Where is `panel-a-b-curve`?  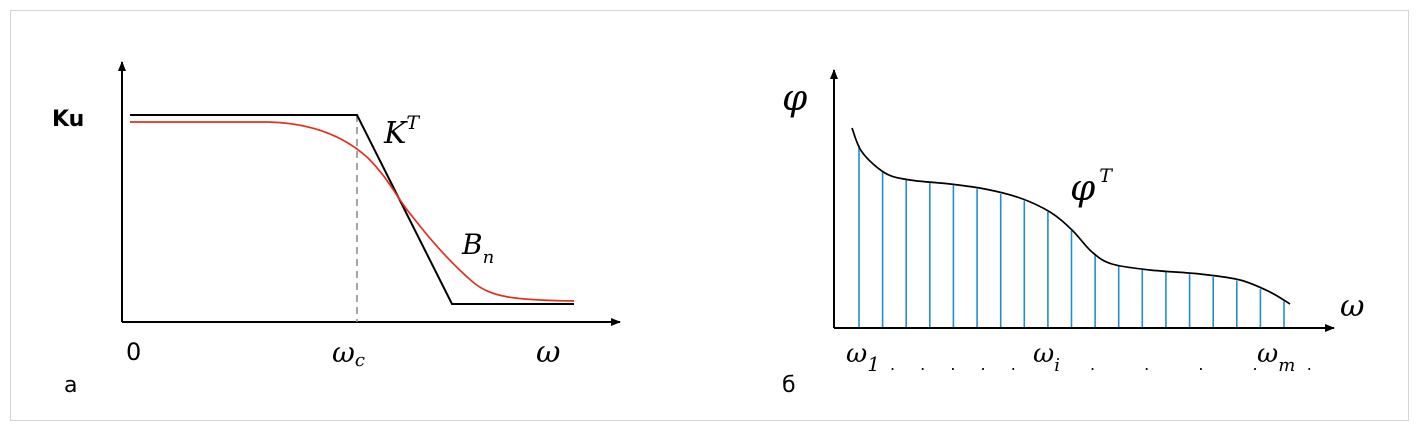 panel-a-b-curve is located at coordinates (352, 211).